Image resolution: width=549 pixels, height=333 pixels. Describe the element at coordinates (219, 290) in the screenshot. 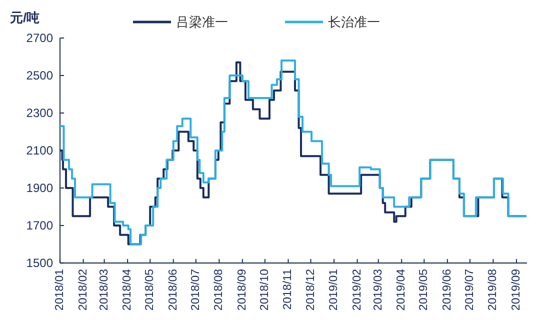

I see `x-tick-label: 2018/08` at that location.